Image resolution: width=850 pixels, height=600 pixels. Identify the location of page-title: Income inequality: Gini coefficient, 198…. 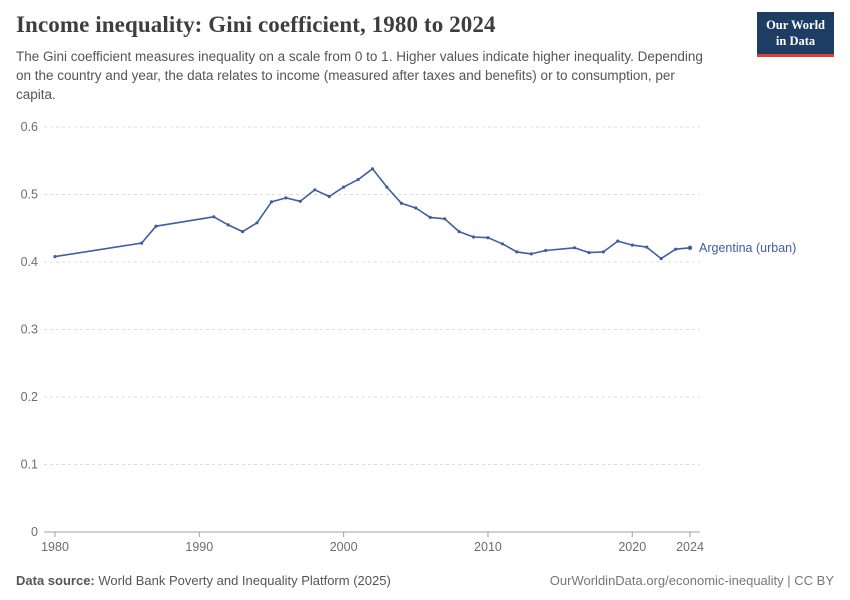
(256, 24).